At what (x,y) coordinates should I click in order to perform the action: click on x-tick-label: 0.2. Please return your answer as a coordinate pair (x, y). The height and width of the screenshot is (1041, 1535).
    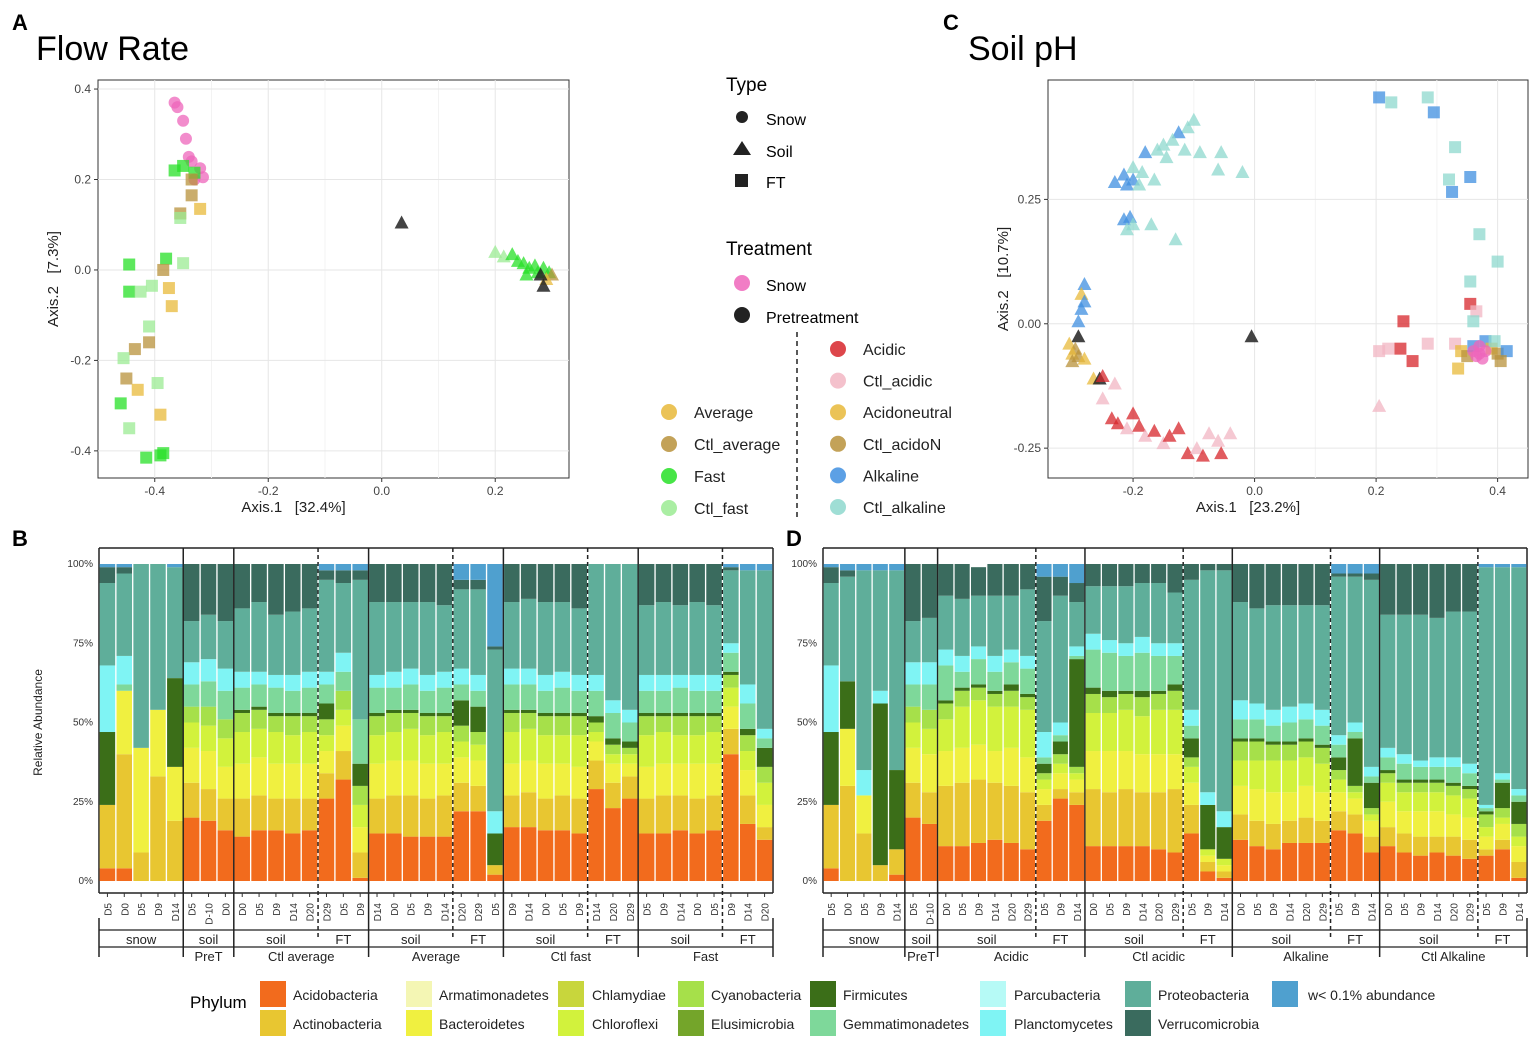
    Looking at the image, I should click on (495, 491).